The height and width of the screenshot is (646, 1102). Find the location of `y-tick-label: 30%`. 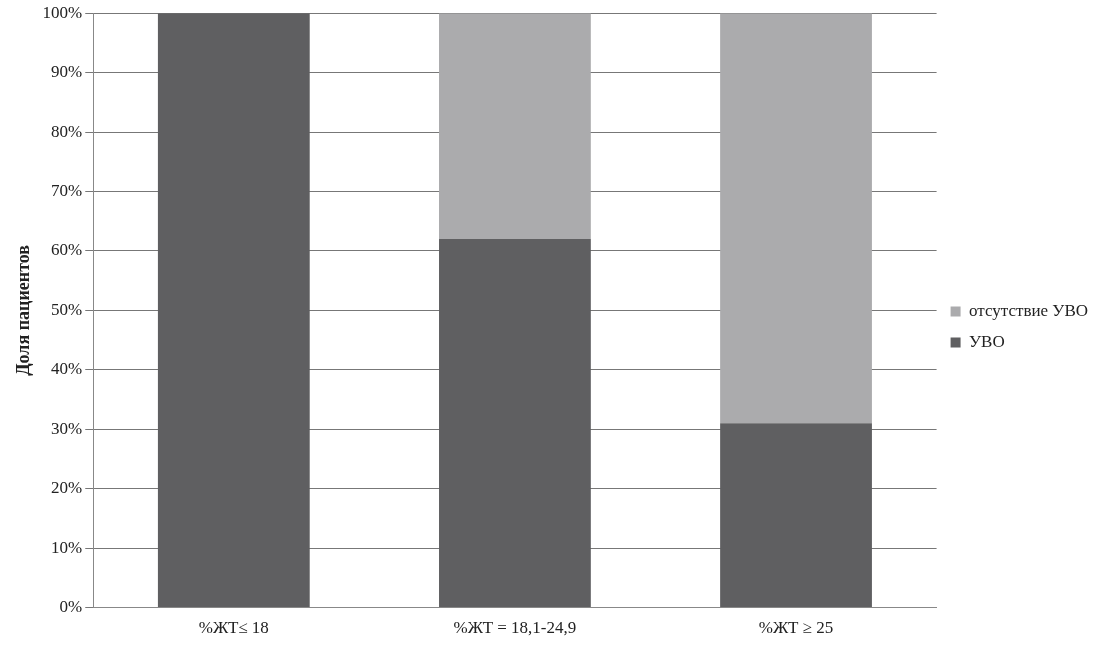

y-tick-label: 30% is located at coordinates (67, 428).